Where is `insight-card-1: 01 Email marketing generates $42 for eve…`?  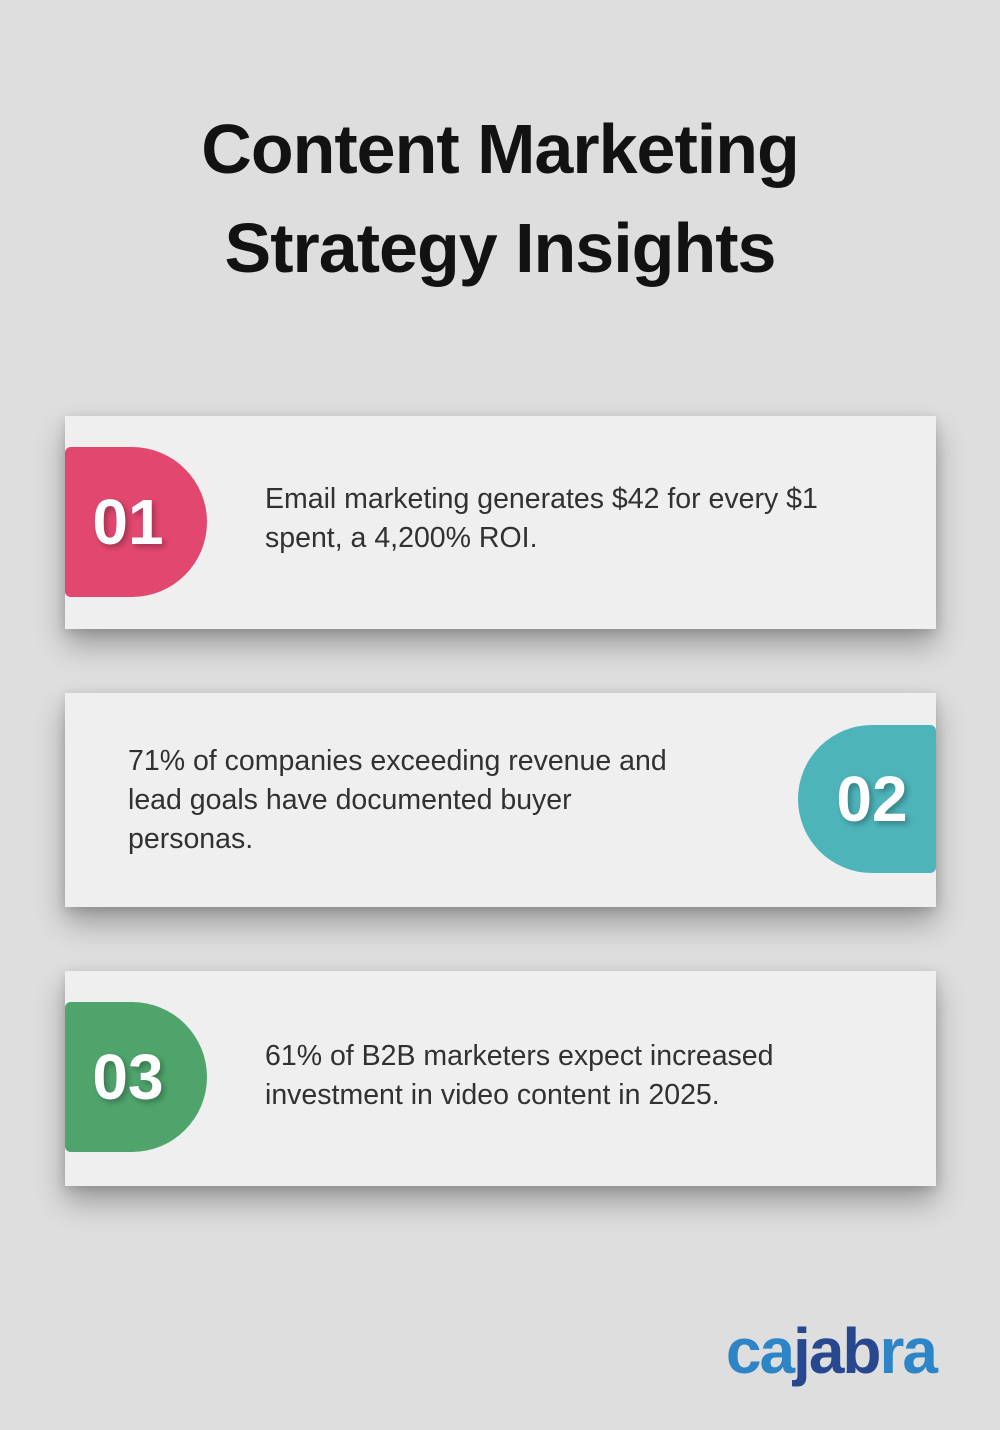 insight-card-1: 01 Email marketing generates $42 for eve… is located at coordinates (500, 522).